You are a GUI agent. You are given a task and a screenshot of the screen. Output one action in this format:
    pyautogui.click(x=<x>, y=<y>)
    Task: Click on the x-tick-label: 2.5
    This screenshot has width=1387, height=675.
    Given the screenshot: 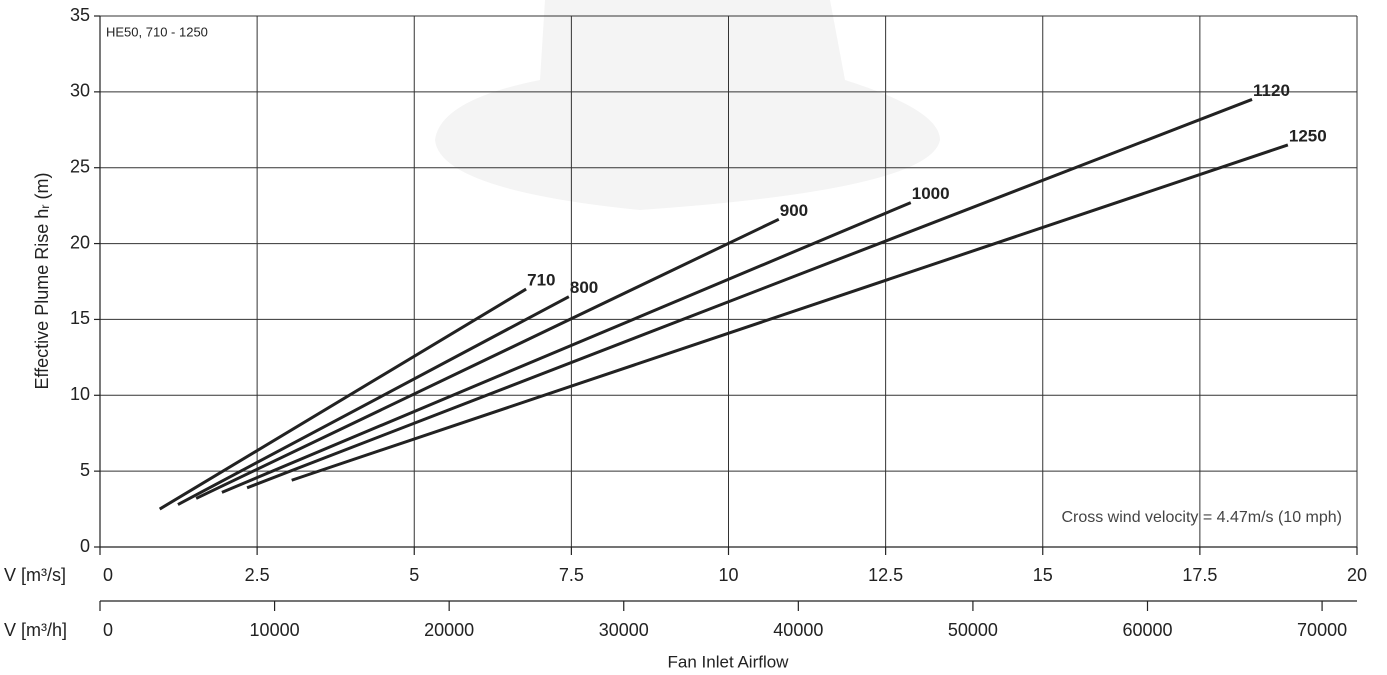 What is the action you would take?
    pyautogui.click(x=257, y=575)
    